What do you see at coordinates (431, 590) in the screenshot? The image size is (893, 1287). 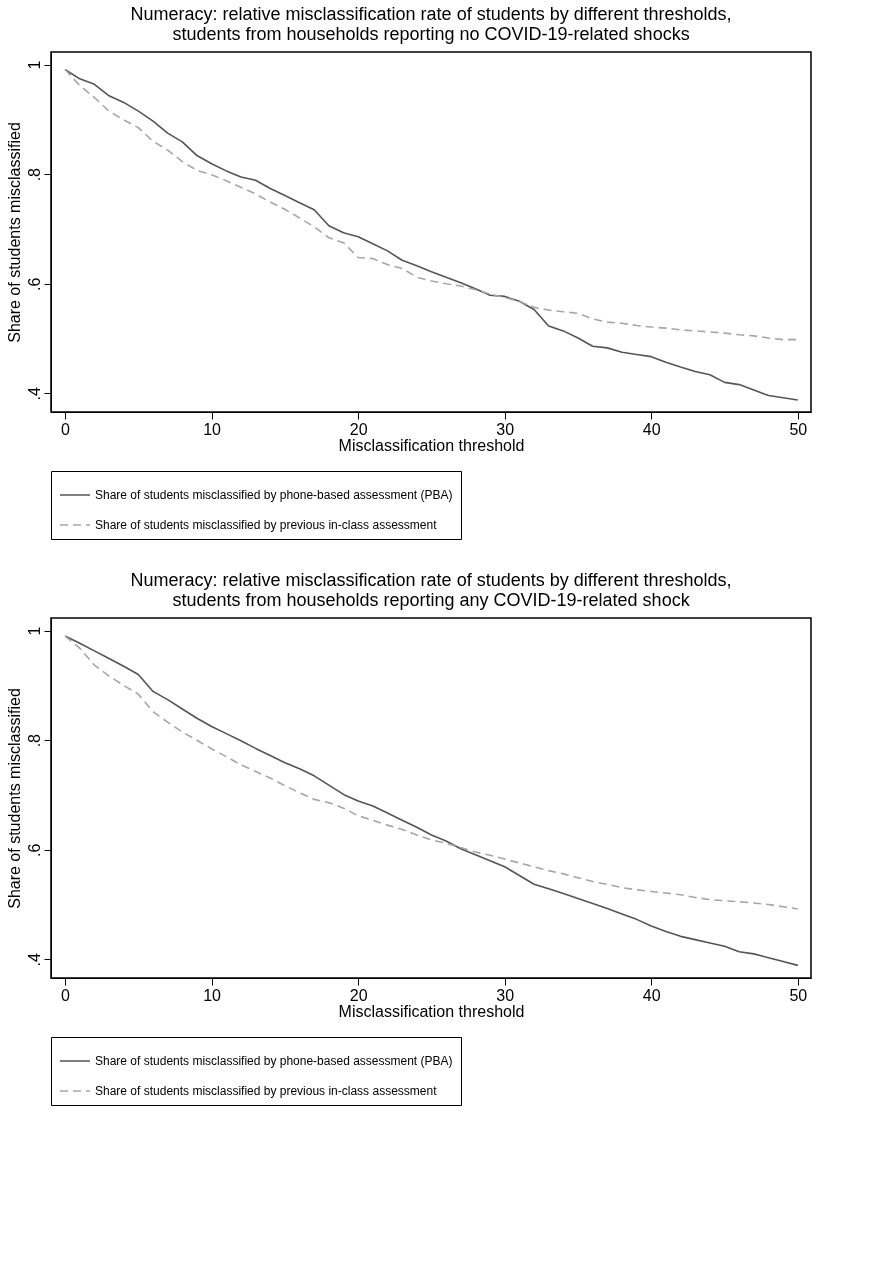 I see `chart-title: Numeracy: relative misclassification rate of students by different thresholds, students from households reporting any COVID-19-related shock` at bounding box center [431, 590].